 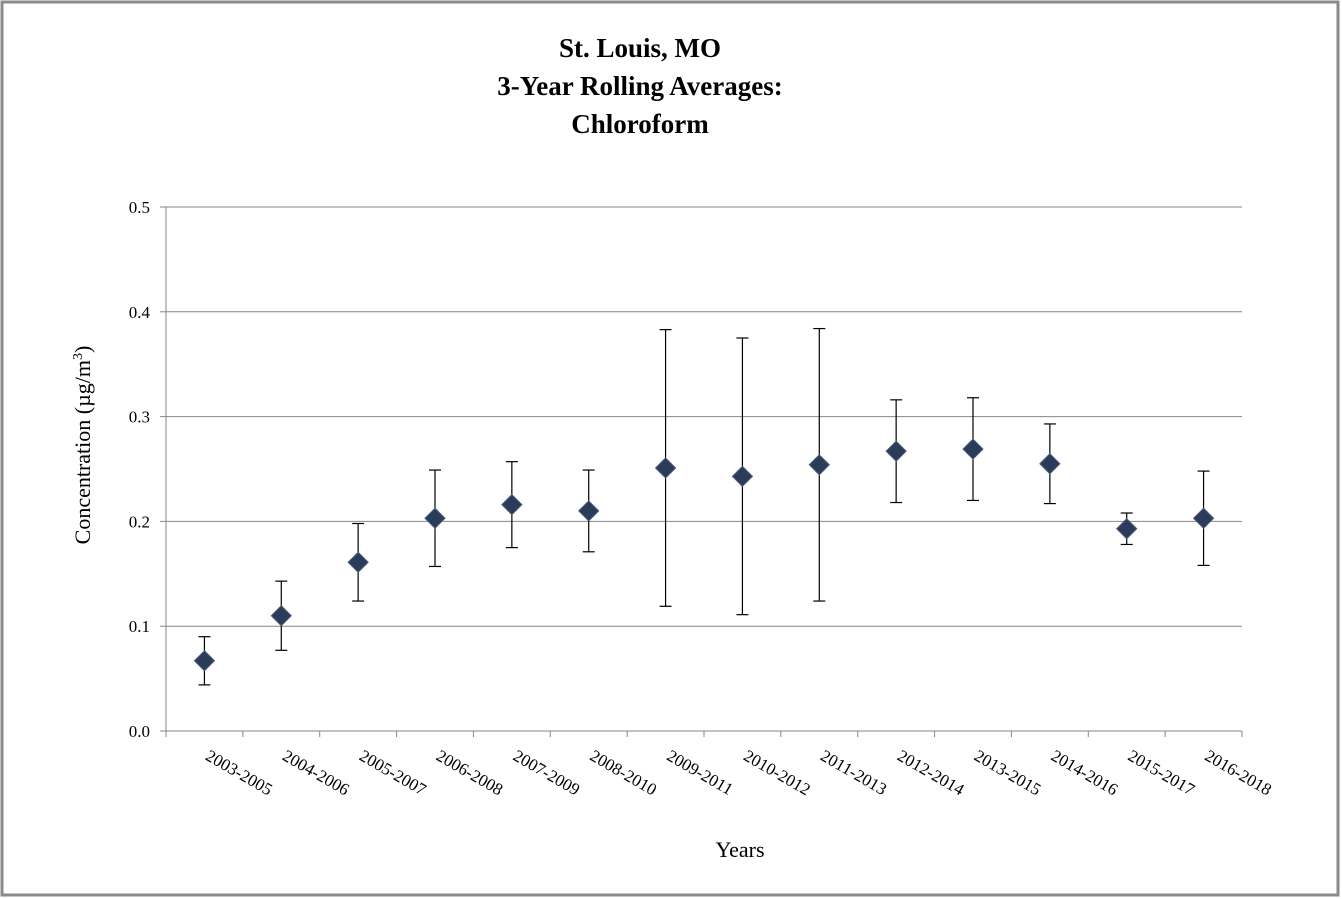 What do you see at coordinates (82, 452) in the screenshot?
I see `y-axis-label-text: Concentration (µg/m` at bounding box center [82, 452].